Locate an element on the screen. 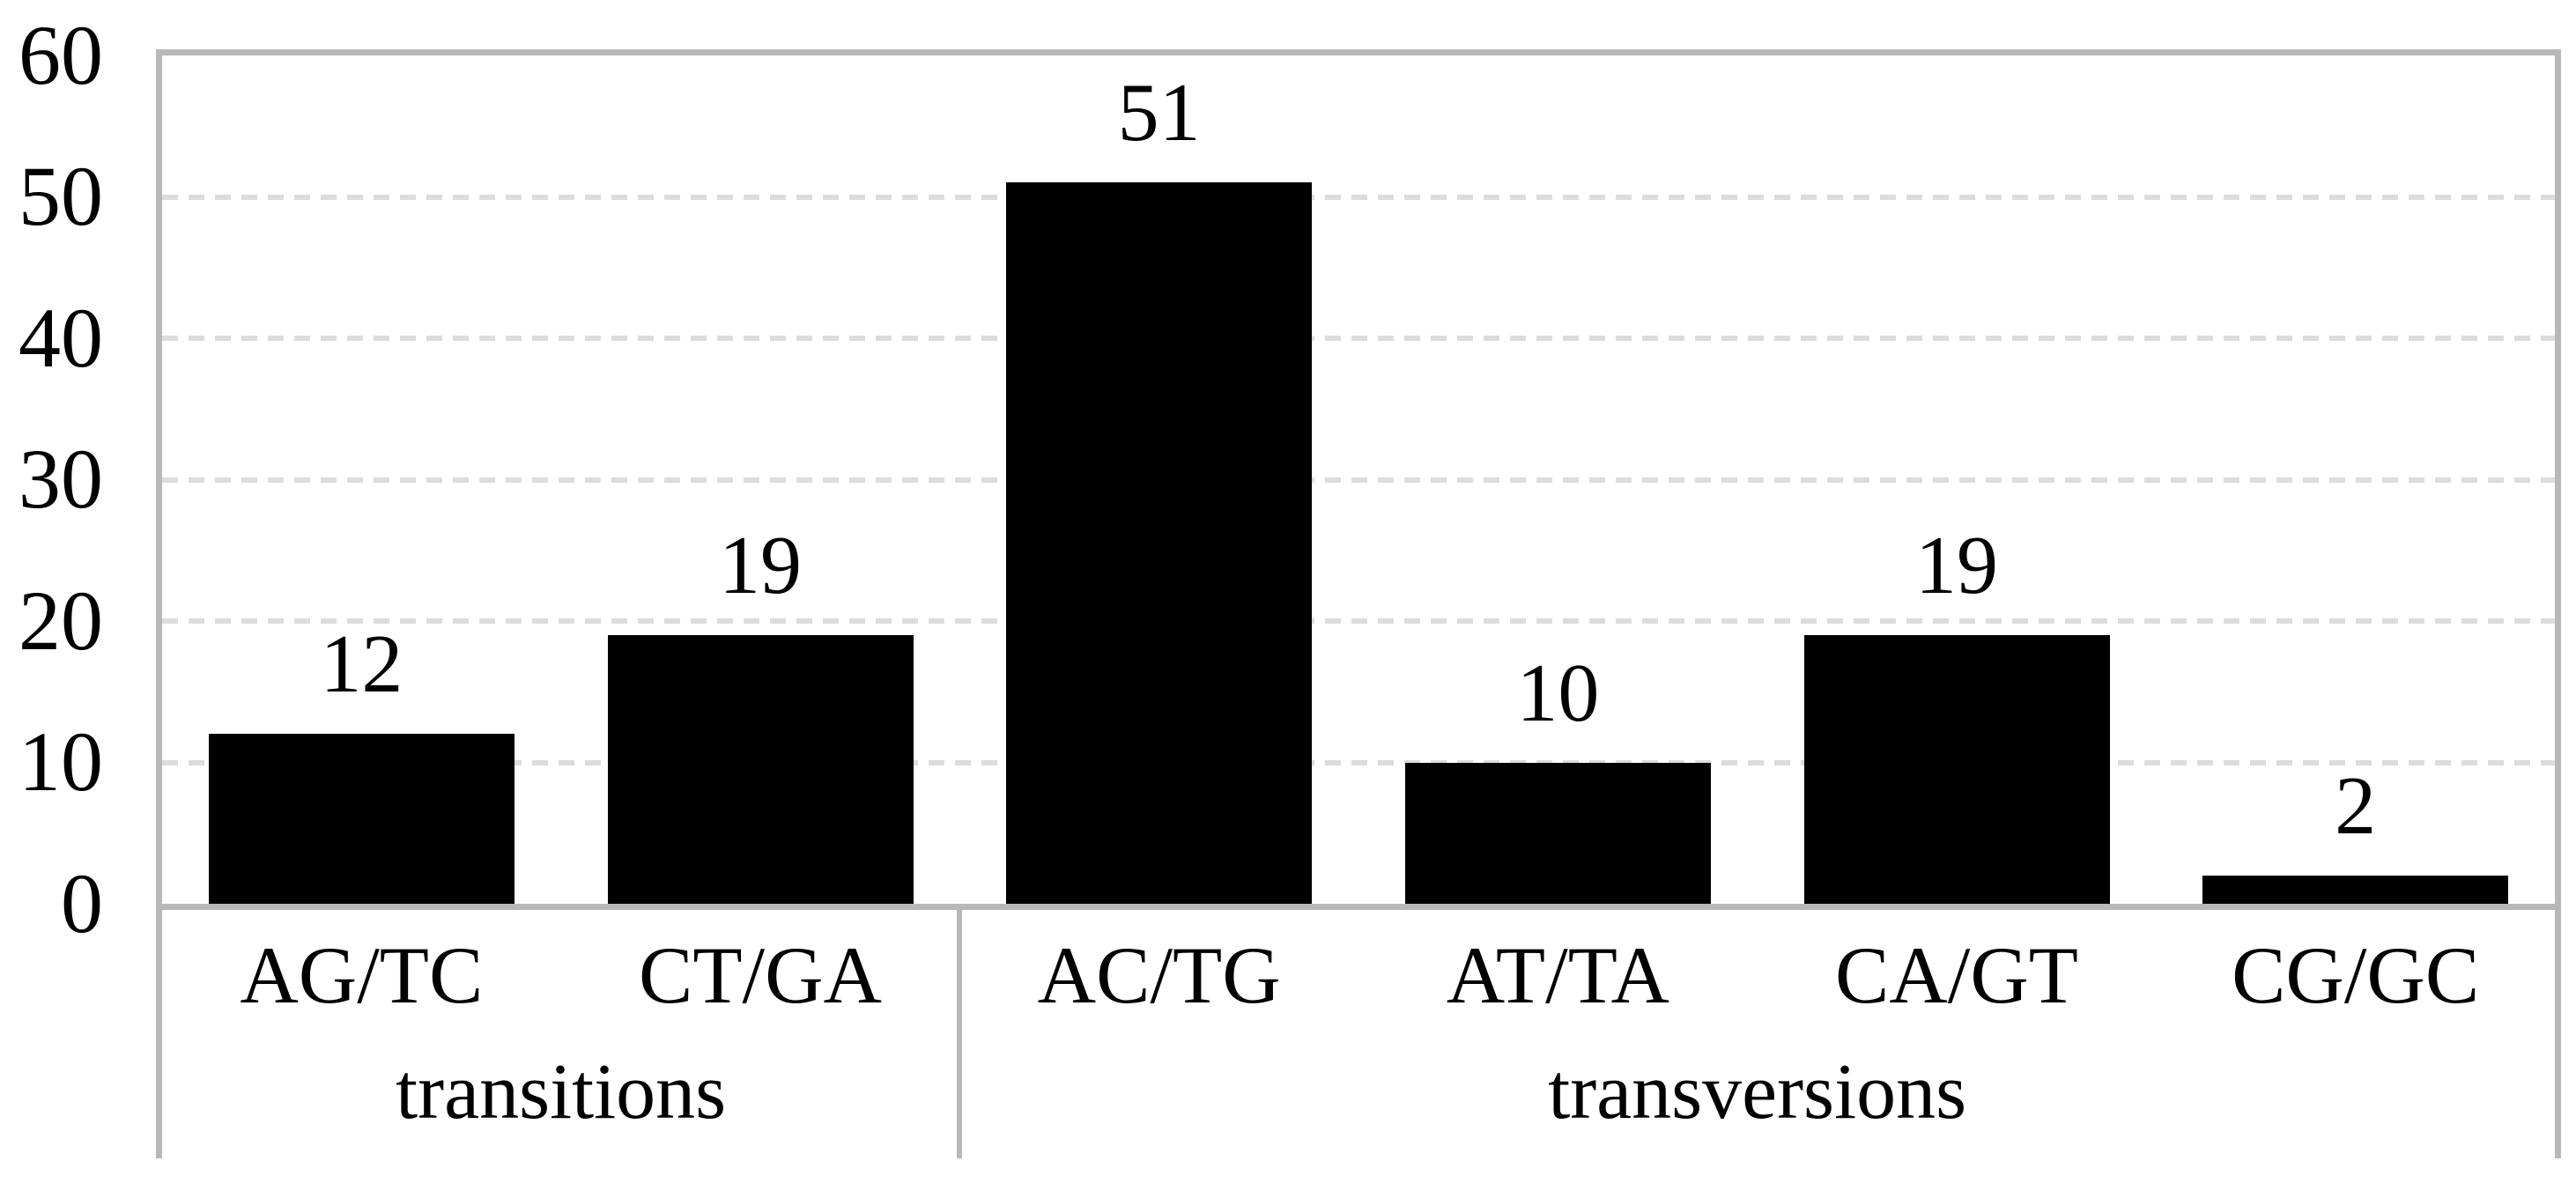  category-label-at-ta: AT/TA is located at coordinates (1558, 975).